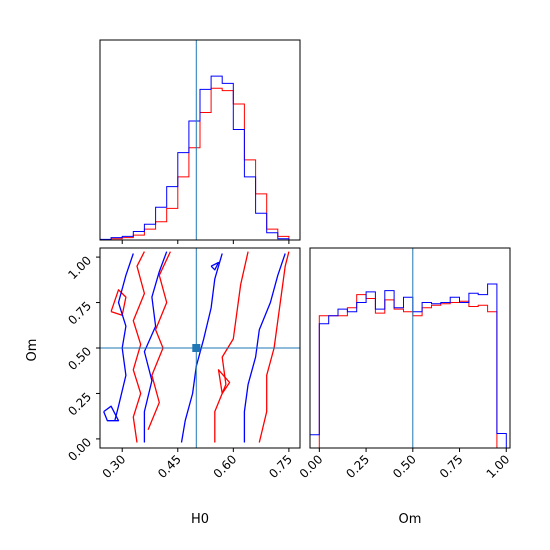  Describe the element at coordinates (280, 466) in the screenshot. I see `h0-x-tick-label: 0.75` at that location.